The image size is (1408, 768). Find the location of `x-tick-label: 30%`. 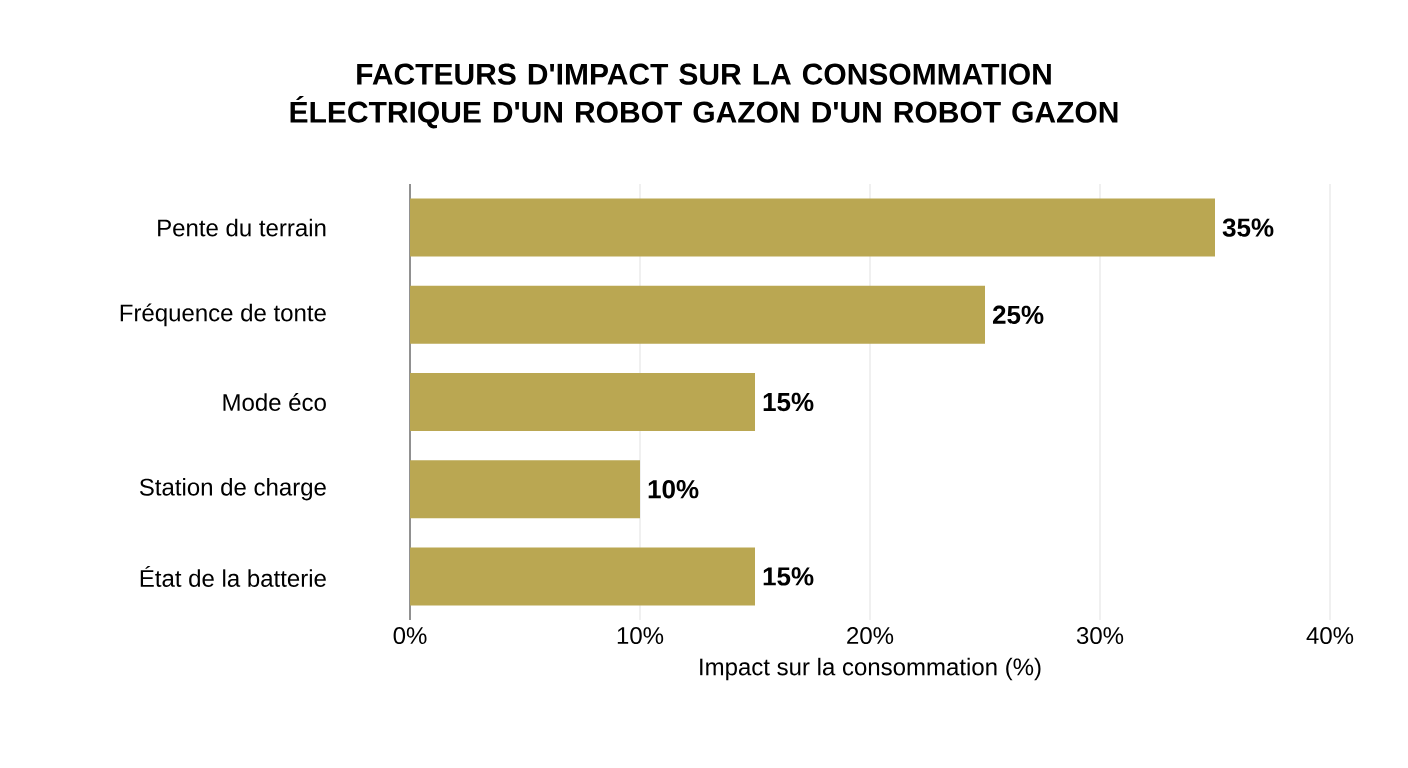

x-tick-label: 30% is located at coordinates (1100, 636).